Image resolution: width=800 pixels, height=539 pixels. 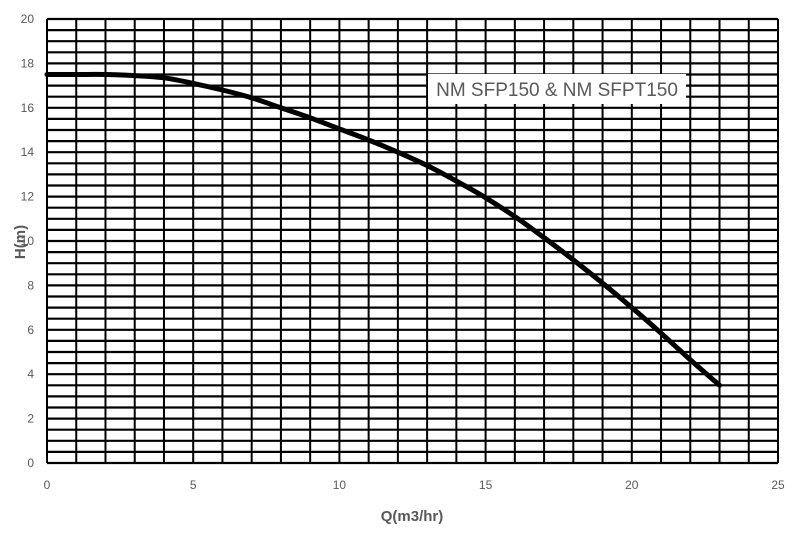 What do you see at coordinates (47, 485) in the screenshot?
I see `x-tick-label: 0` at bounding box center [47, 485].